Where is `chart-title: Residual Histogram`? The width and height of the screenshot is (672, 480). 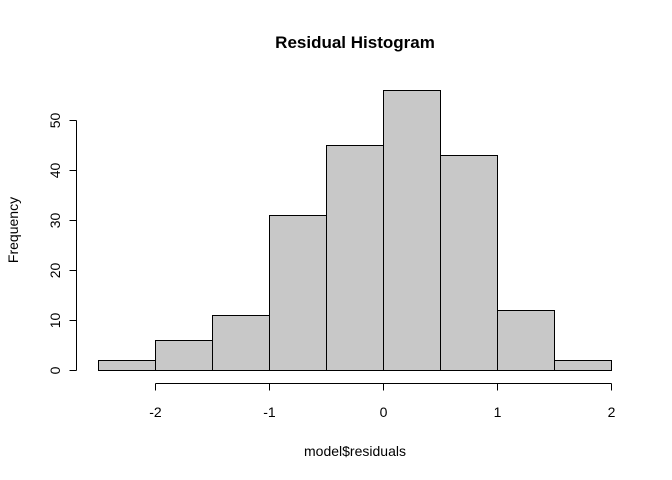 chart-title: Residual Histogram is located at coordinates (355, 42).